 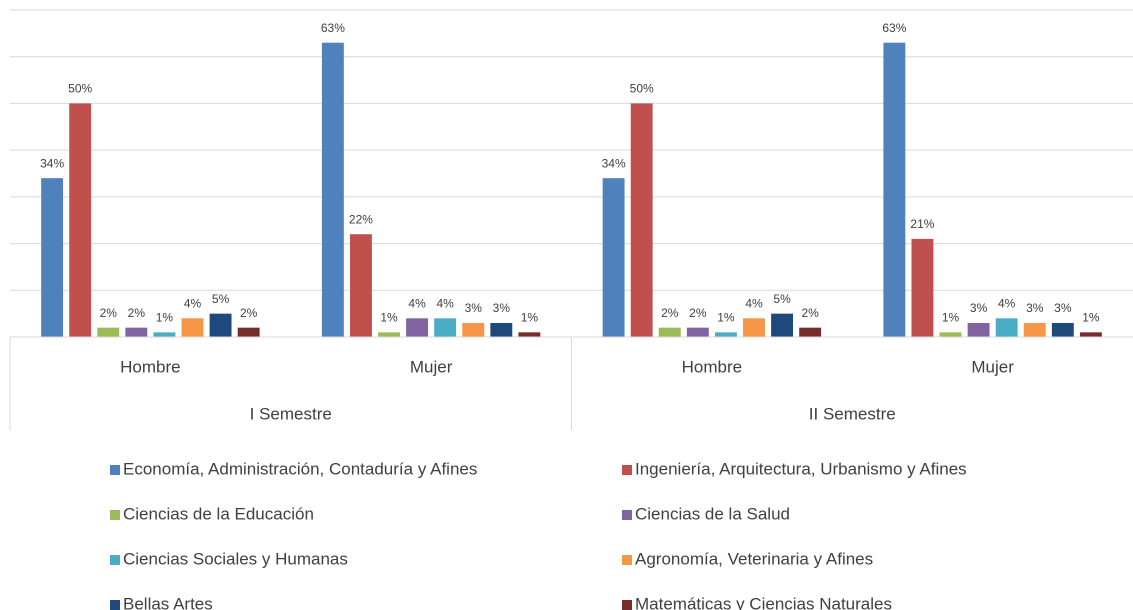 I want to click on legend-label: Ciencias Sociales y Humanas, so click(x=235, y=558).